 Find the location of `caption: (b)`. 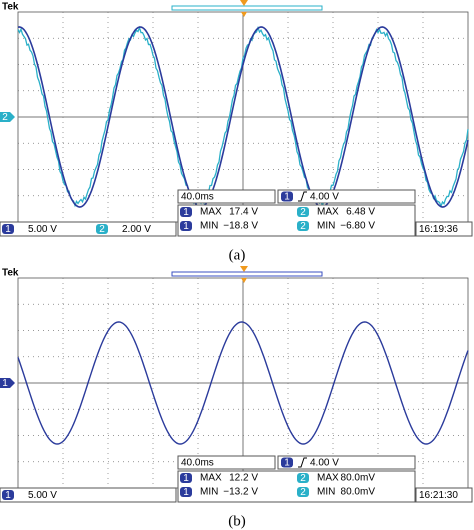

caption: (b) is located at coordinates (237, 521).